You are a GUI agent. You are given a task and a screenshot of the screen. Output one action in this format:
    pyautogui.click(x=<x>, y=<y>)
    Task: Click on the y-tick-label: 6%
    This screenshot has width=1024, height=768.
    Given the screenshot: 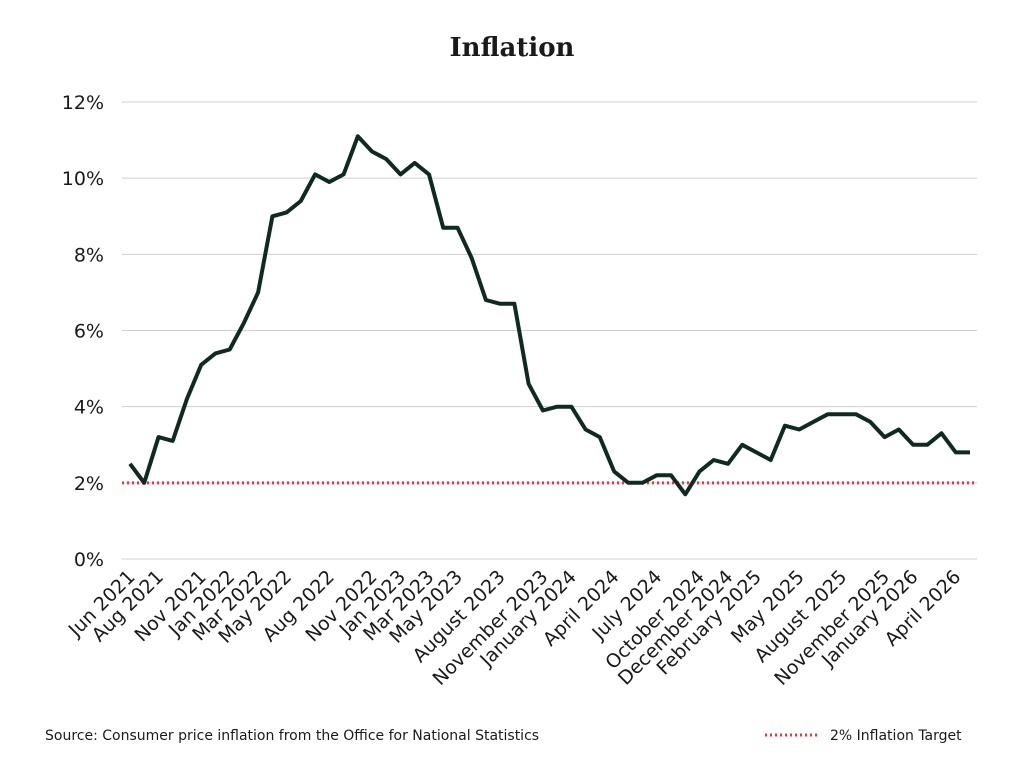 What is the action you would take?
    pyautogui.click(x=89, y=332)
    